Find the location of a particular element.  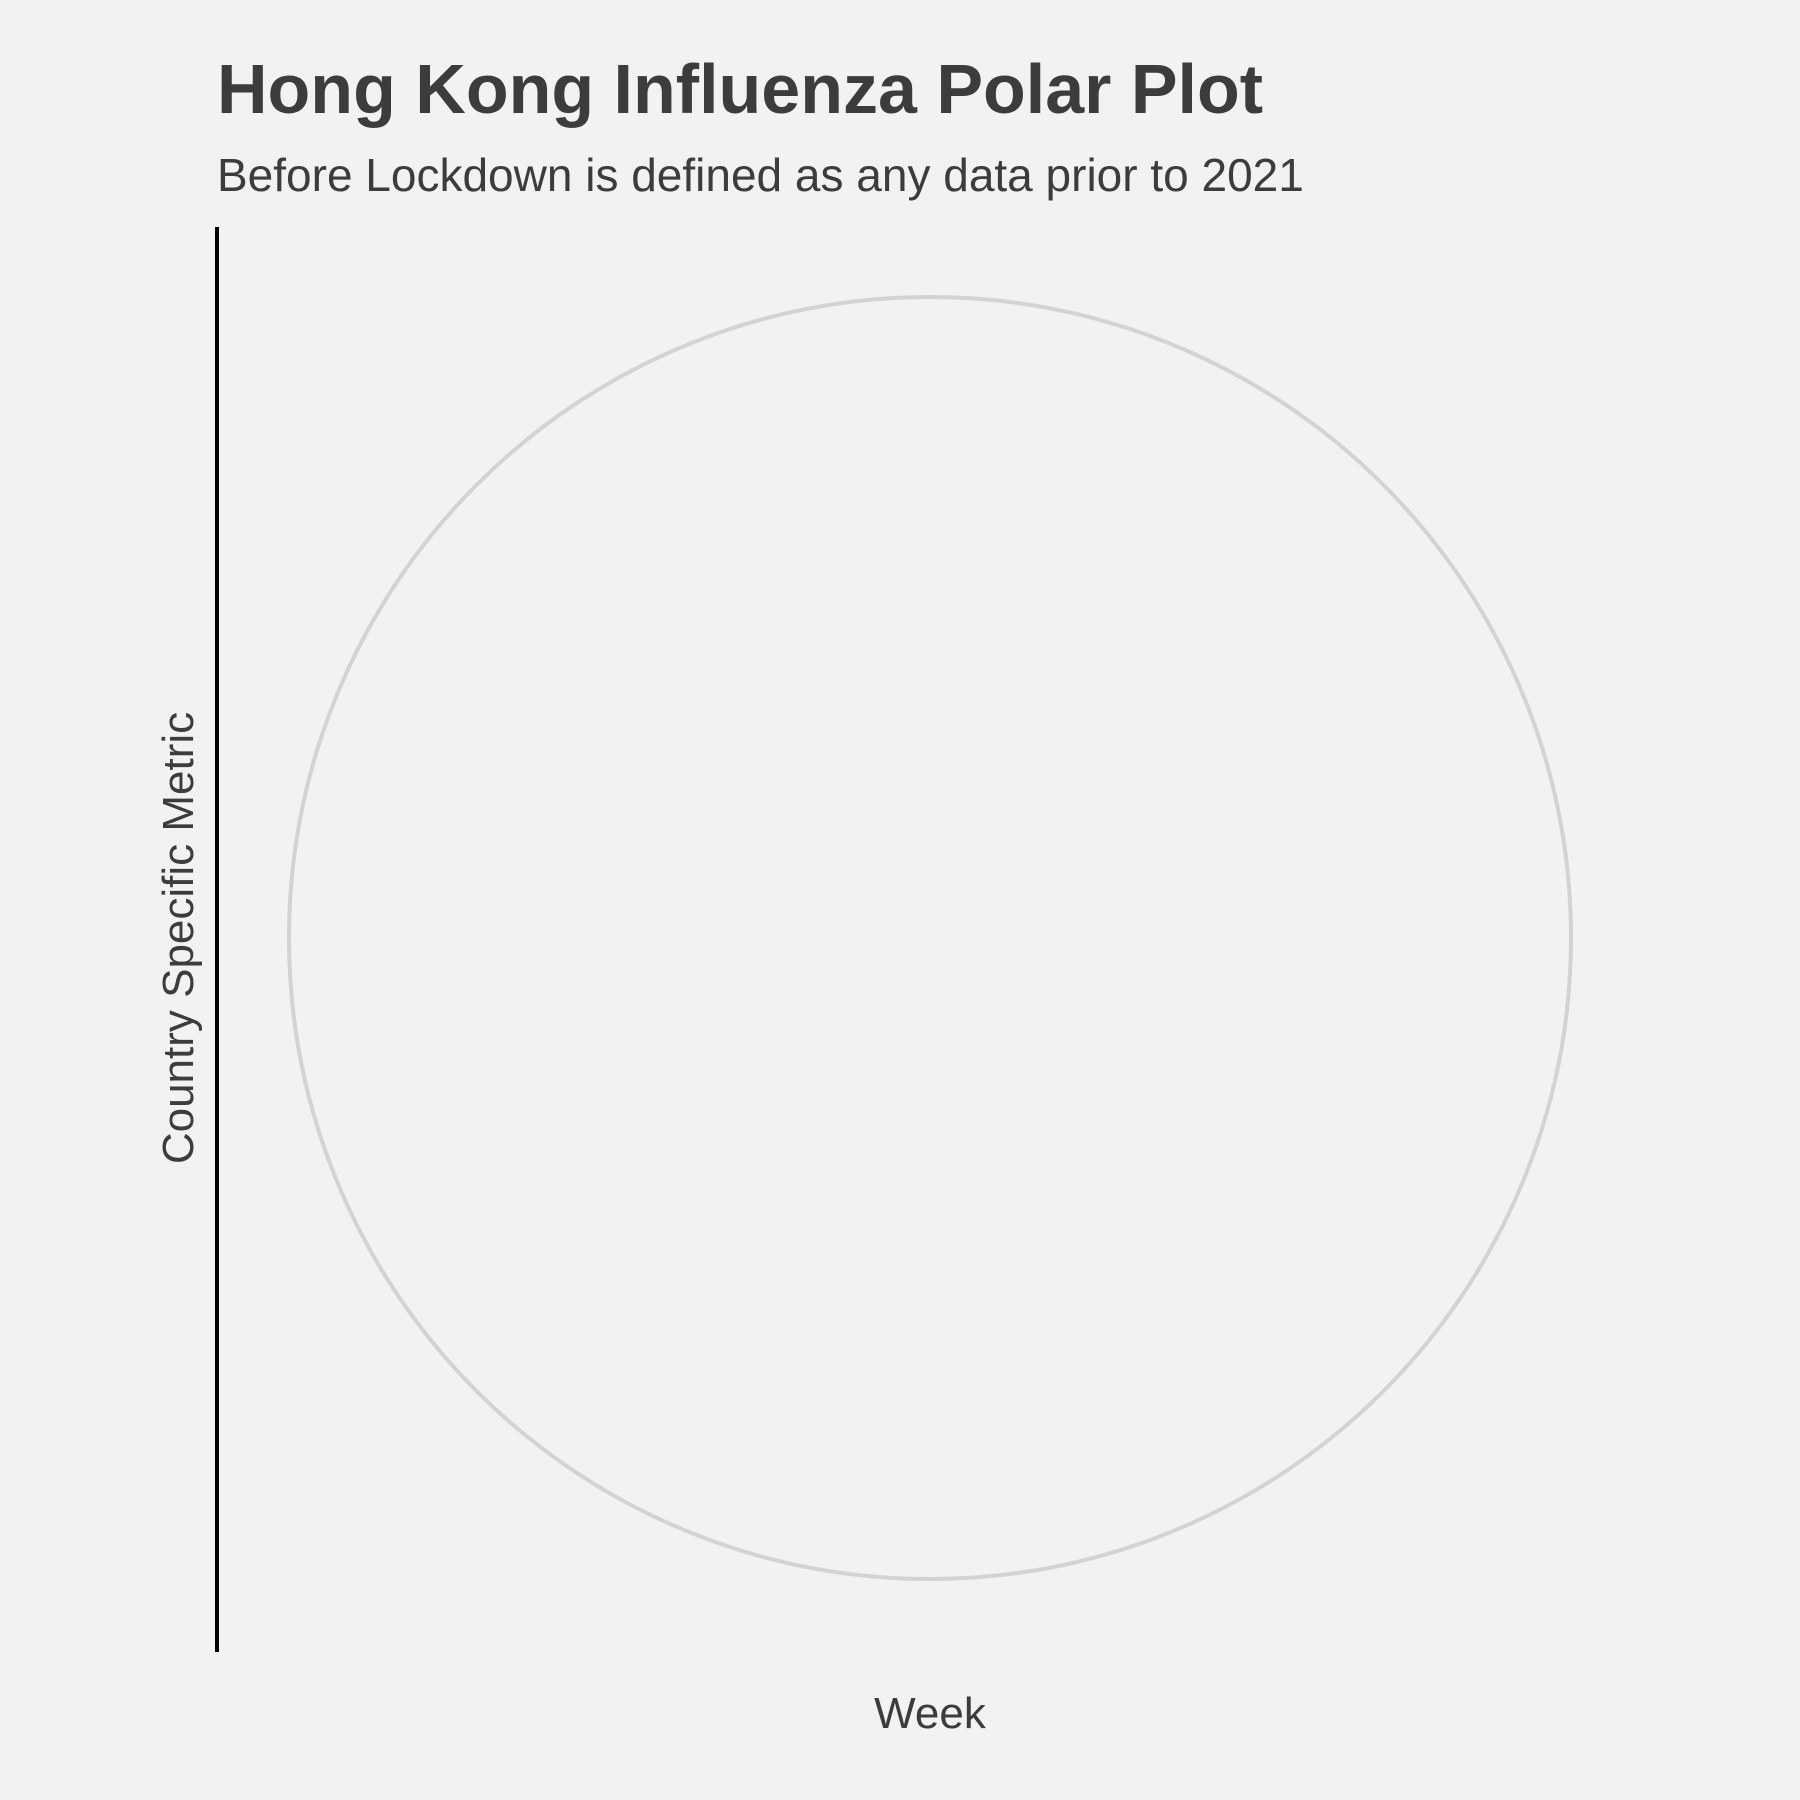

y-axis-label: Country Specific Metric is located at coordinates (178, 938).